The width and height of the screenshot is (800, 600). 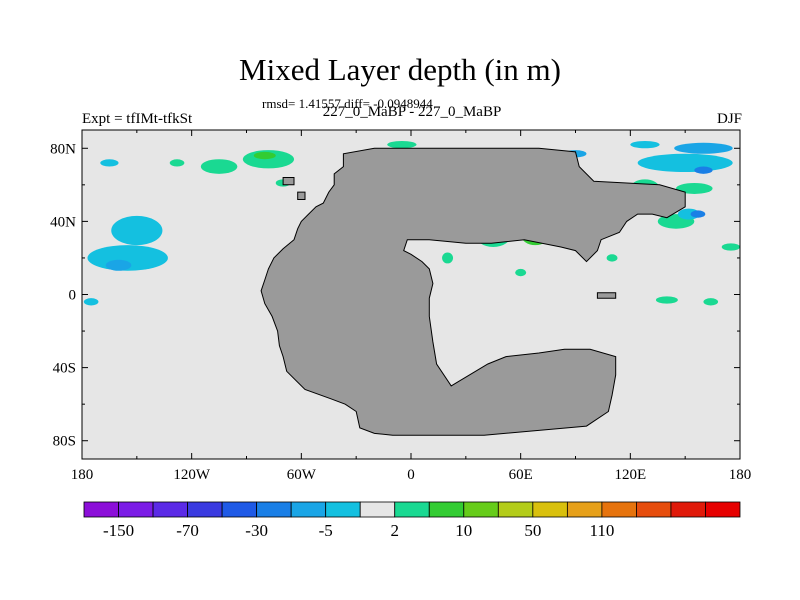 What do you see at coordinates (463, 530) in the screenshot?
I see `colorbar-label: 10` at bounding box center [463, 530].